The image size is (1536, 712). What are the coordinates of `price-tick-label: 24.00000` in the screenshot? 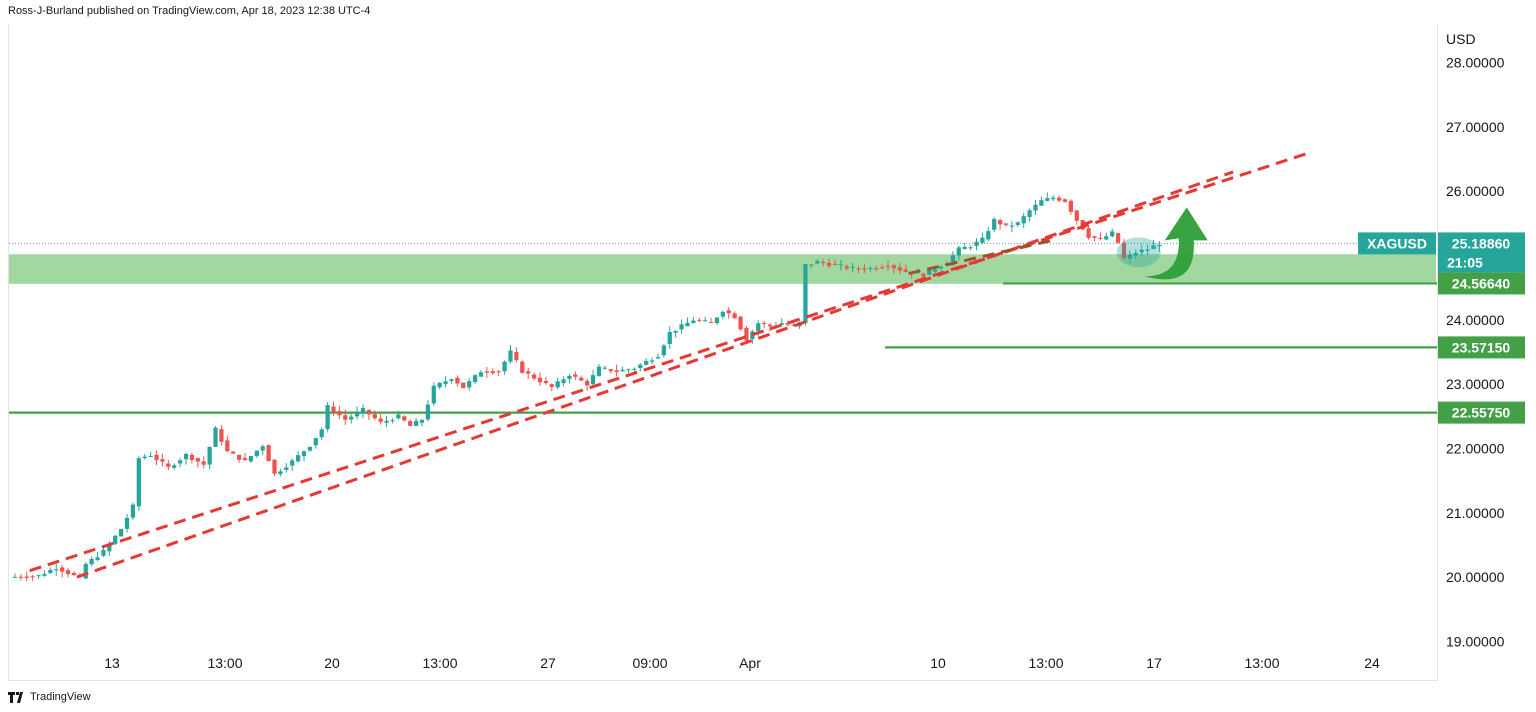 It's located at (1475, 320).